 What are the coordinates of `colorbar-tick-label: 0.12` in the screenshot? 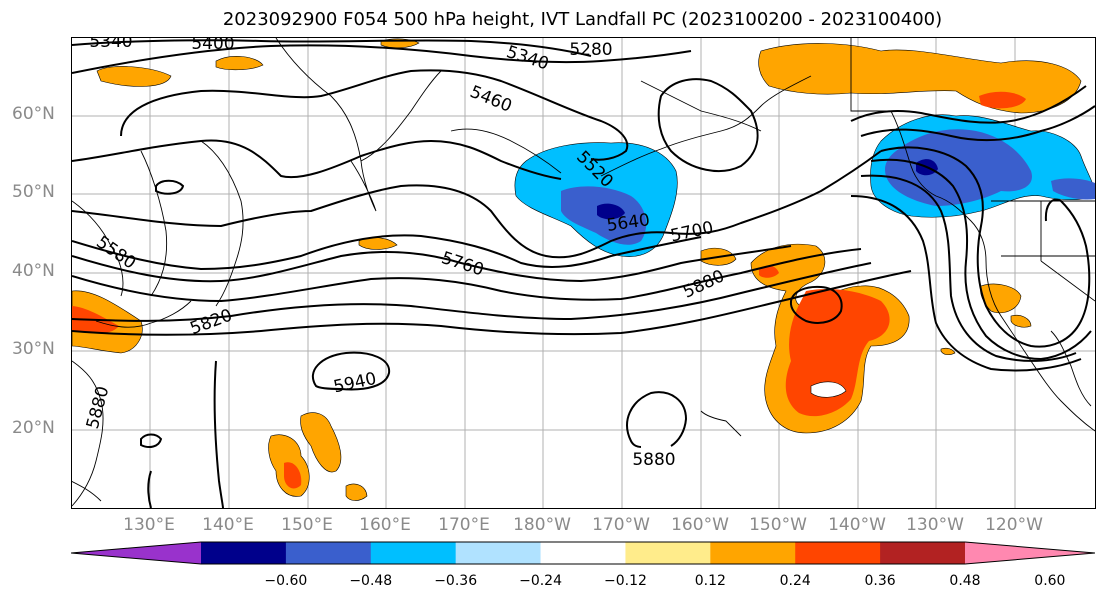 It's located at (710, 581).